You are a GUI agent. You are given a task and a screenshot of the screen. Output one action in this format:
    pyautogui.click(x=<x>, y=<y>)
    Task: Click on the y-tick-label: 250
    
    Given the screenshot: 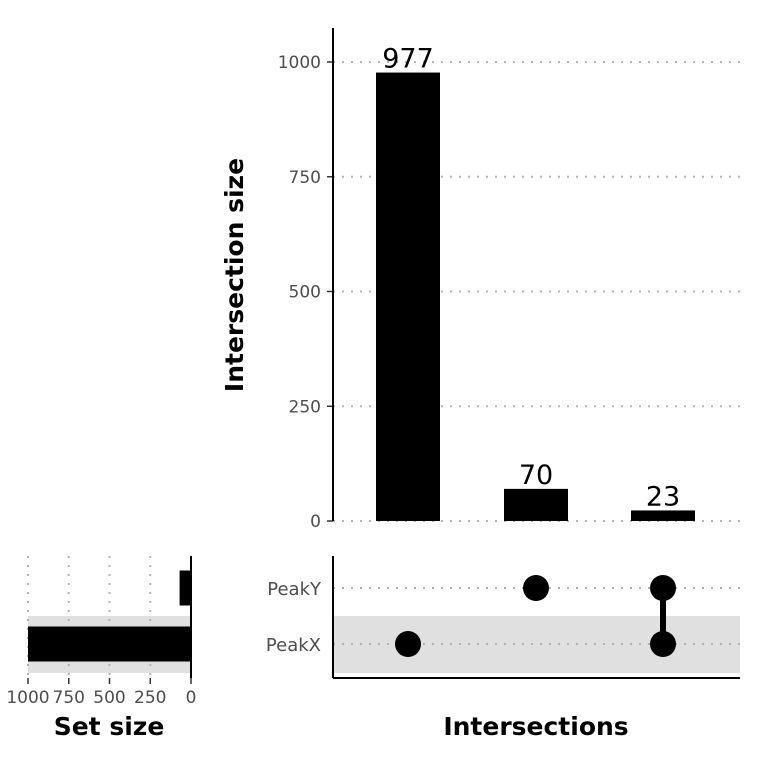 What is the action you would take?
    pyautogui.click(x=305, y=407)
    